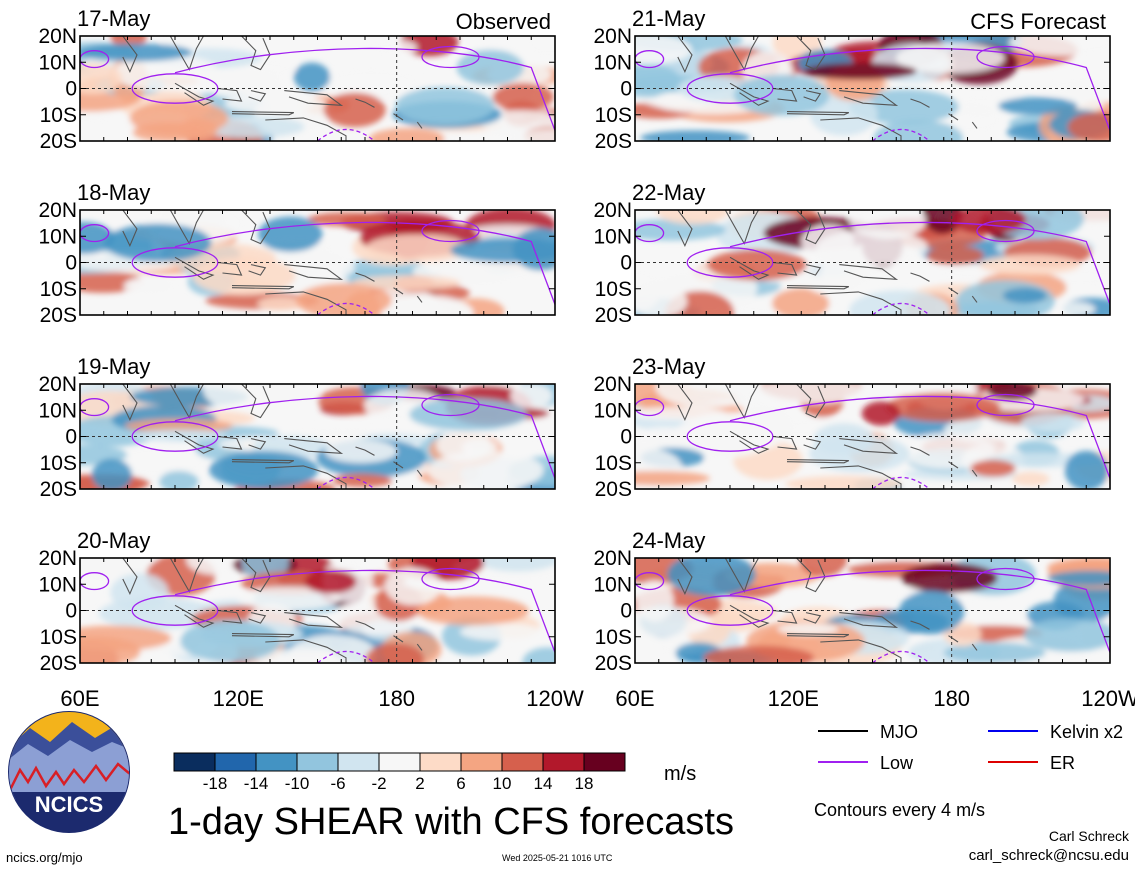 This screenshot has height=872, width=1135. Describe the element at coordinates (297, 253) in the screenshot. I see `map-panel: 20N 10N 0 10S 20S 18-May` at that location.